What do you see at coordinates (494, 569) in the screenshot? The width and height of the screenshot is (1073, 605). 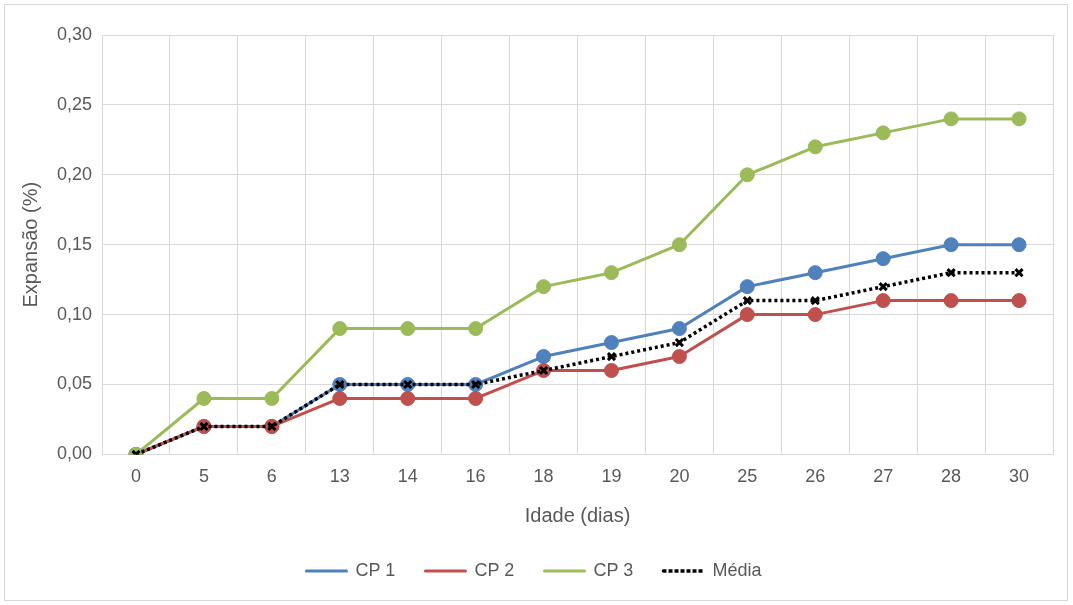 I see `legend-label: CP 2` at bounding box center [494, 569].